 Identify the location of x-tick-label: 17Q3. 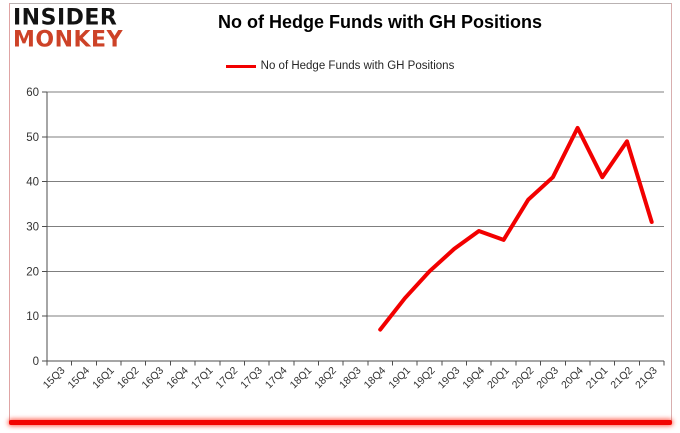
(251, 378).